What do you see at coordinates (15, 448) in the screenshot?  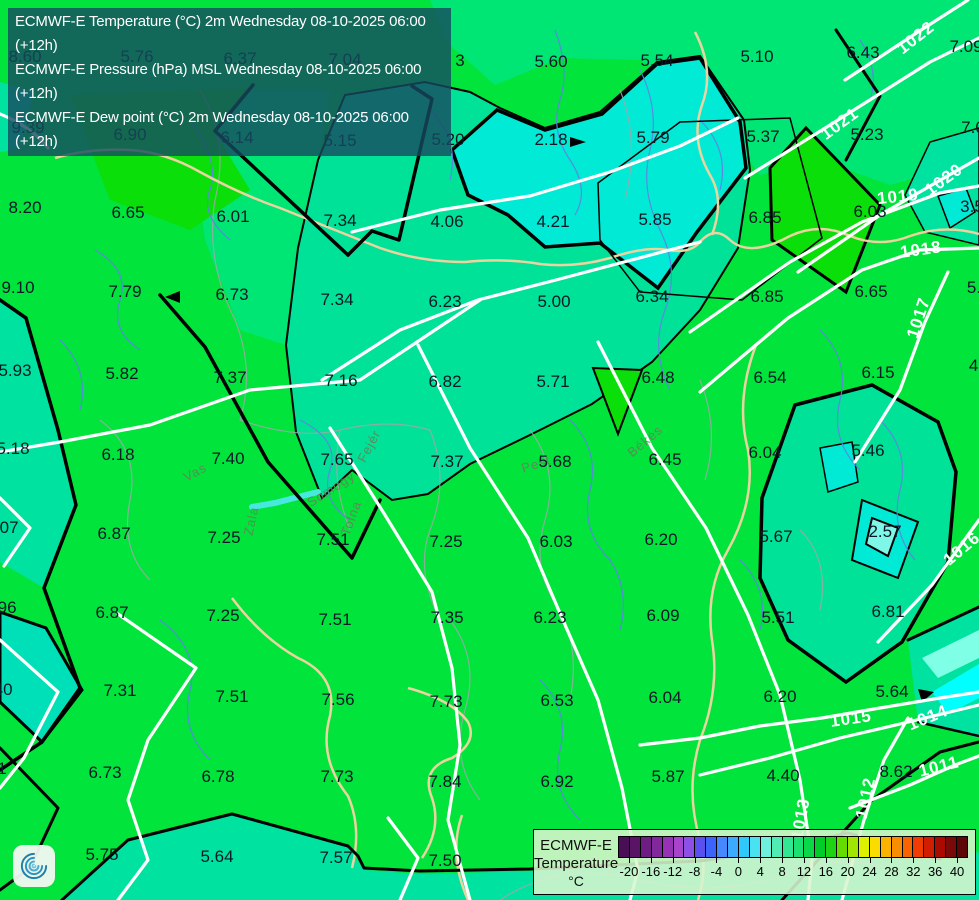 I see `dewpoint-value-label: 5.18` at bounding box center [15, 448].